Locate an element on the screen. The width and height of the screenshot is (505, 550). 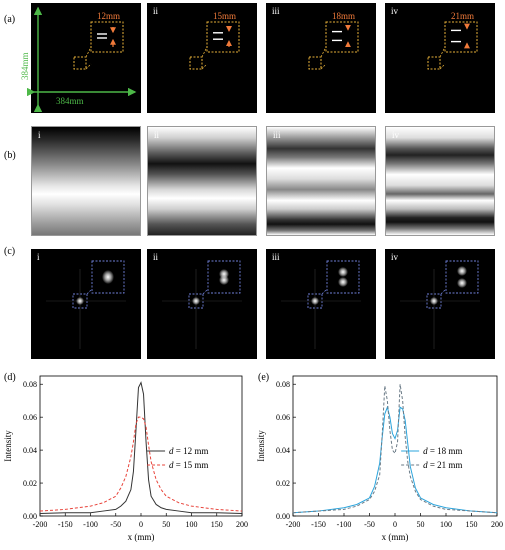
spacing-label: 15mm is located at coordinates (224, 16).